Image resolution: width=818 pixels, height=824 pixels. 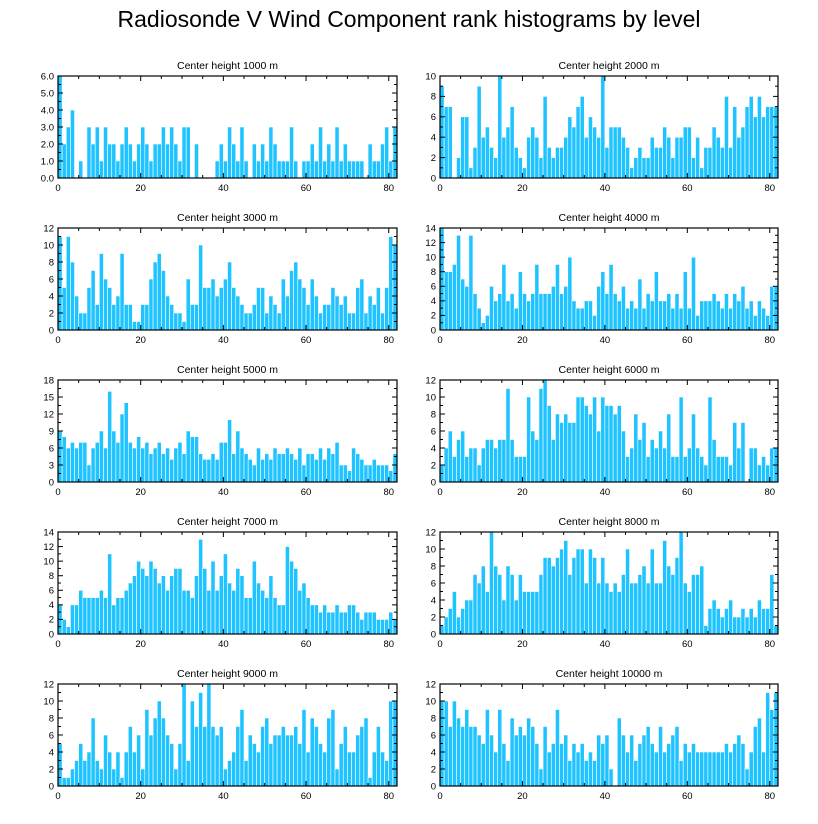 What do you see at coordinates (306, 188) in the screenshot?
I see `x-tick-label: 60` at bounding box center [306, 188].